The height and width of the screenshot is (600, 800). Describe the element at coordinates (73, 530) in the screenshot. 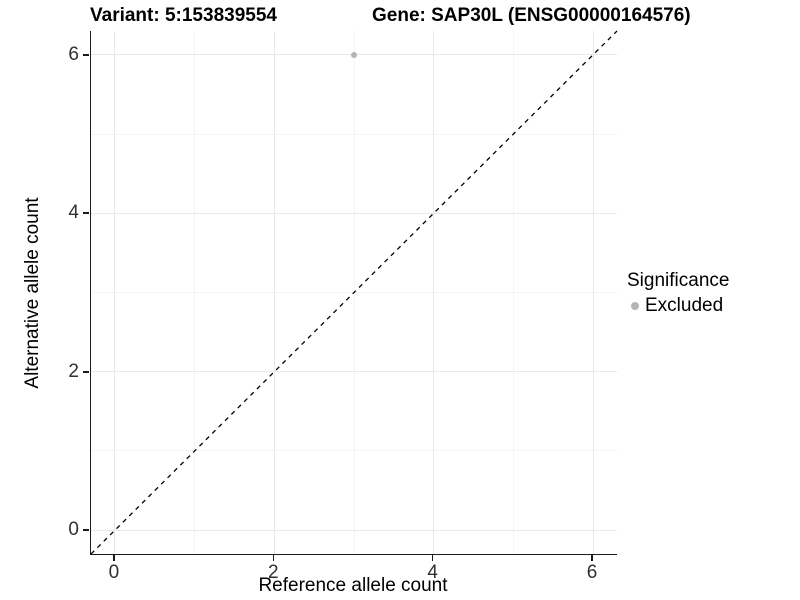

I see `y-axis-tick-label: 0` at that location.